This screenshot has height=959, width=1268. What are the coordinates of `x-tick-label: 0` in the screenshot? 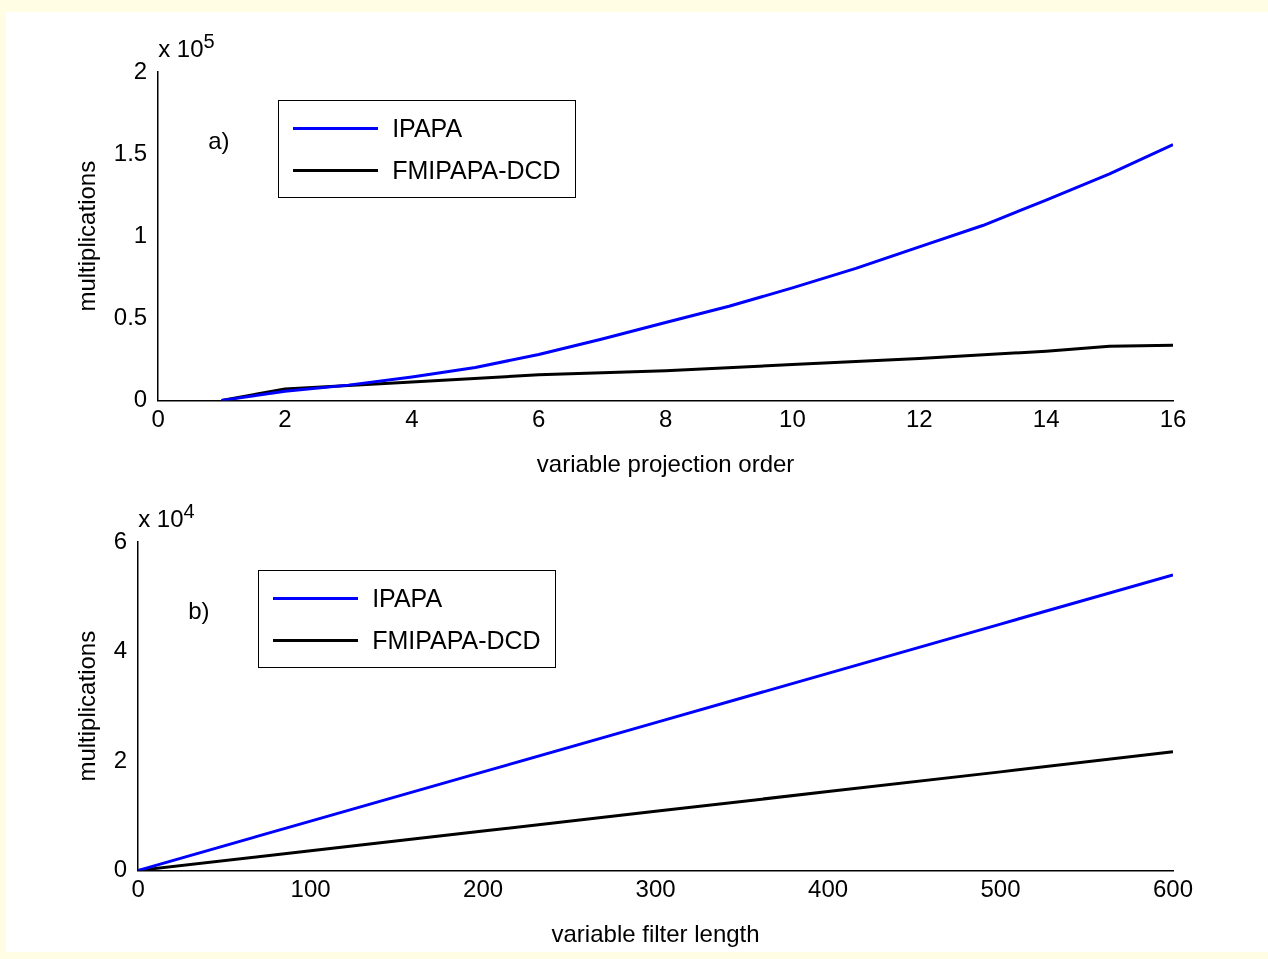 It's located at (158, 419).